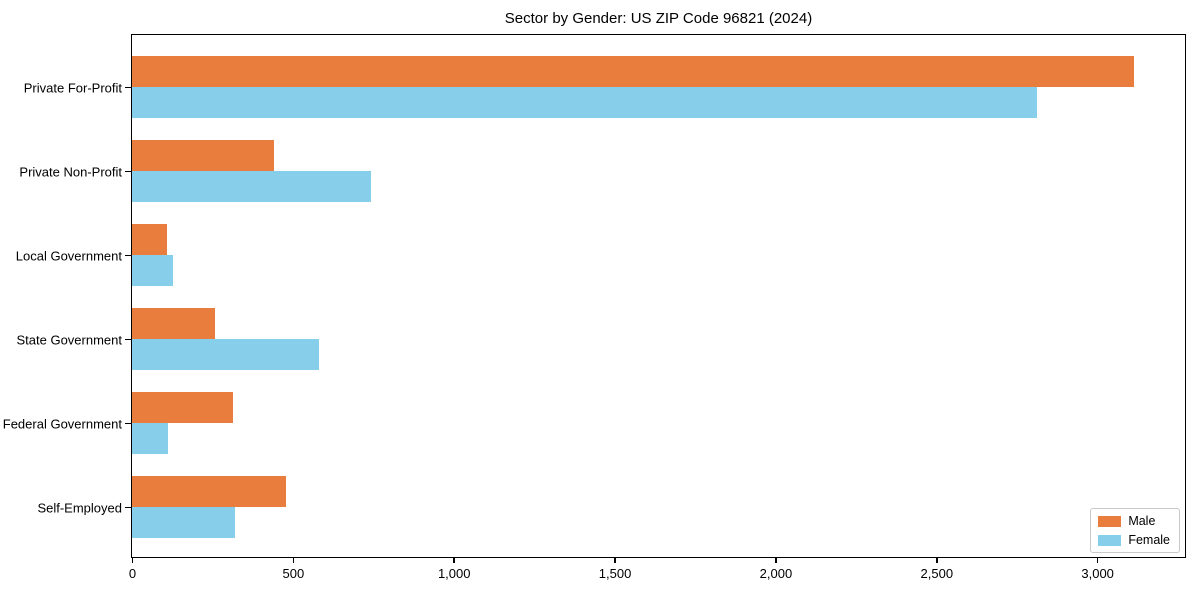  I want to click on legend-item-male: Male, so click(1134, 521).